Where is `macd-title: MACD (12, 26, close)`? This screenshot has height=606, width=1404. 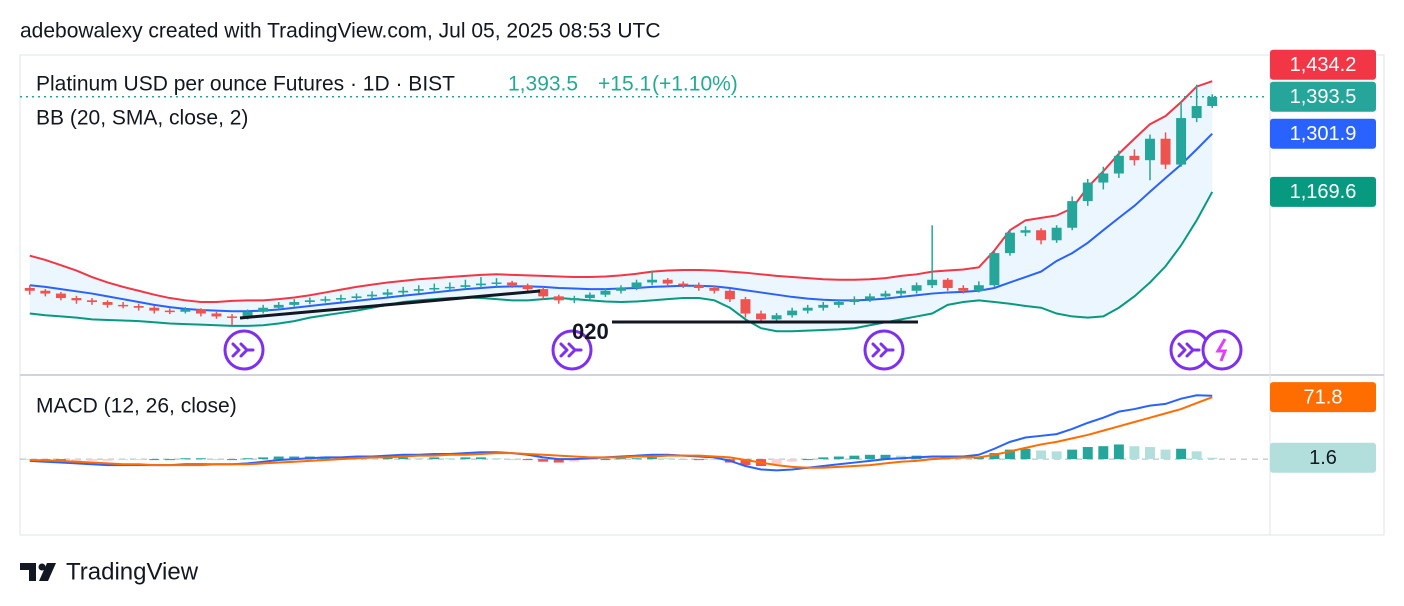 macd-title: MACD (12, 26, close) is located at coordinates (136, 406).